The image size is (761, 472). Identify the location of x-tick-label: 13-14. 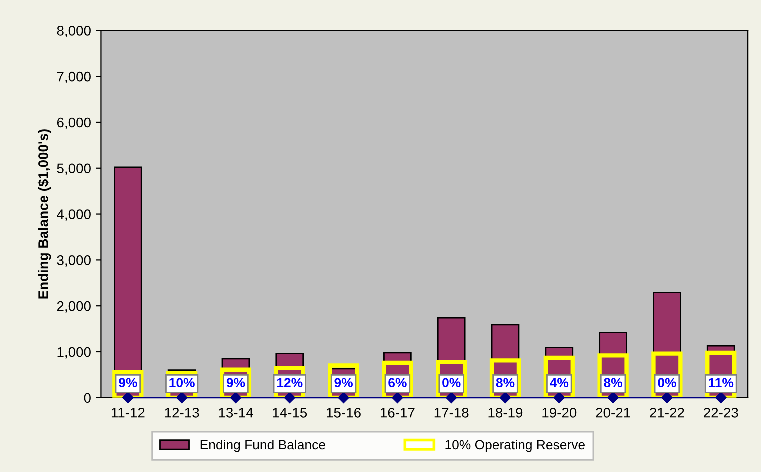
(236, 413).